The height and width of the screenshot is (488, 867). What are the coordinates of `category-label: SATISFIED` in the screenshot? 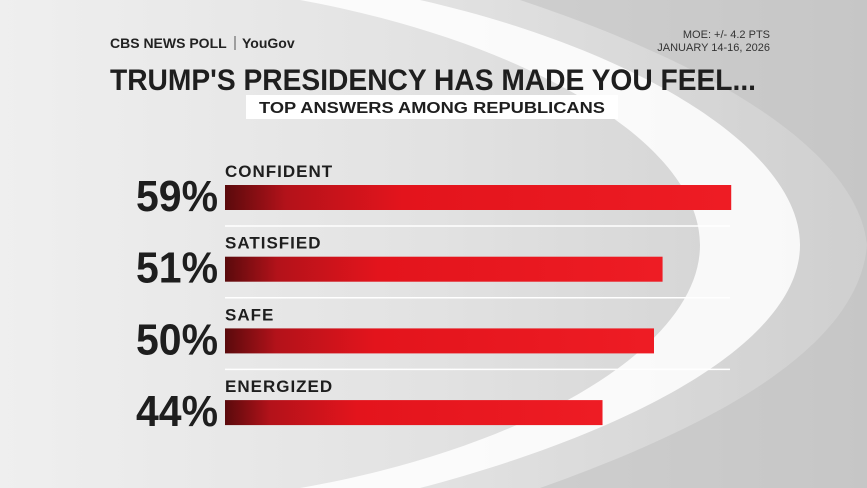 It's located at (273, 243).